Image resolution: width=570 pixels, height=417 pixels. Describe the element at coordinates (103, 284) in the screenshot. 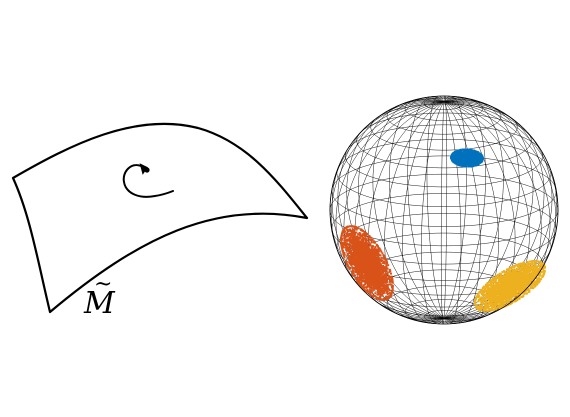

I see `manifold-label-accent: ~` at that location.